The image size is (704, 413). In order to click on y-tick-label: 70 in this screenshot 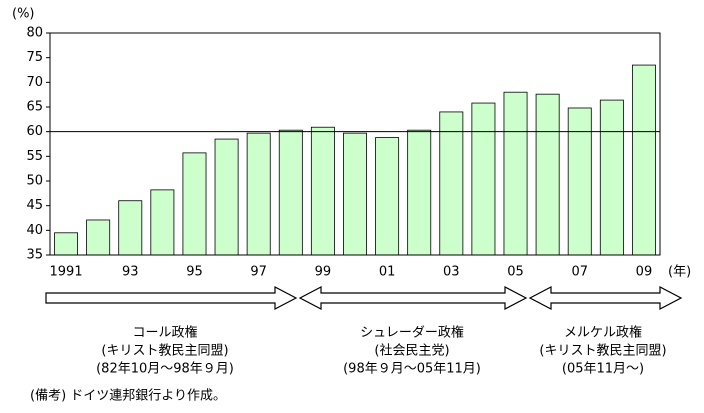, I will do `click(34, 82)`.